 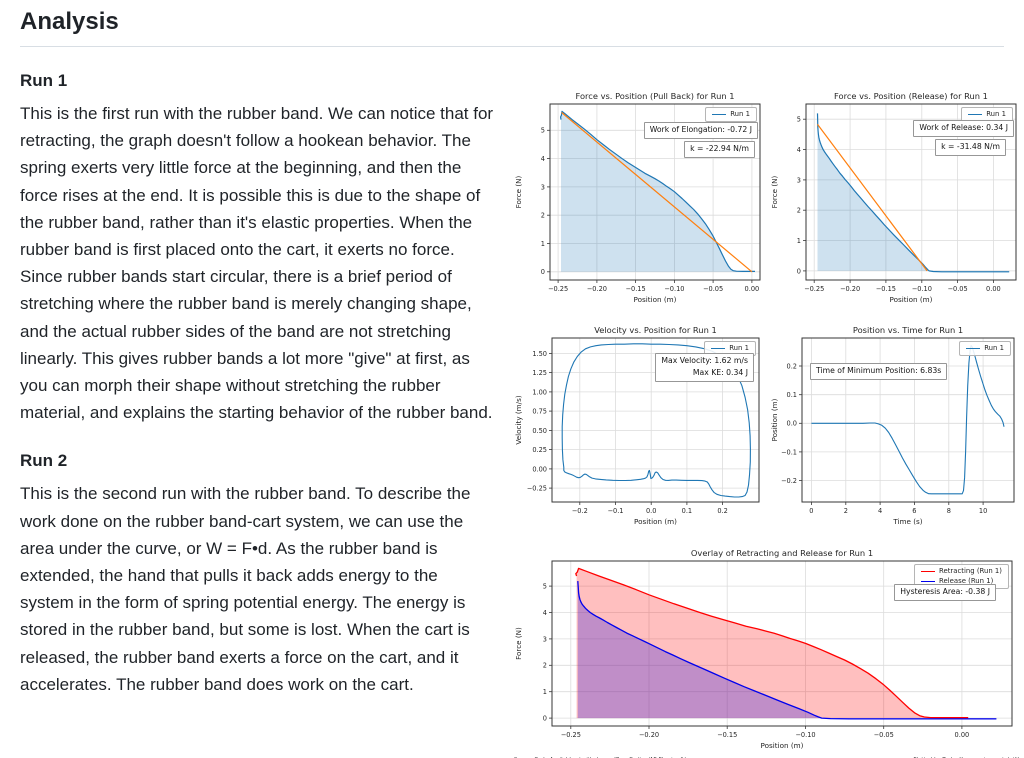 I want to click on svg-text: 6, so click(x=914, y=511).